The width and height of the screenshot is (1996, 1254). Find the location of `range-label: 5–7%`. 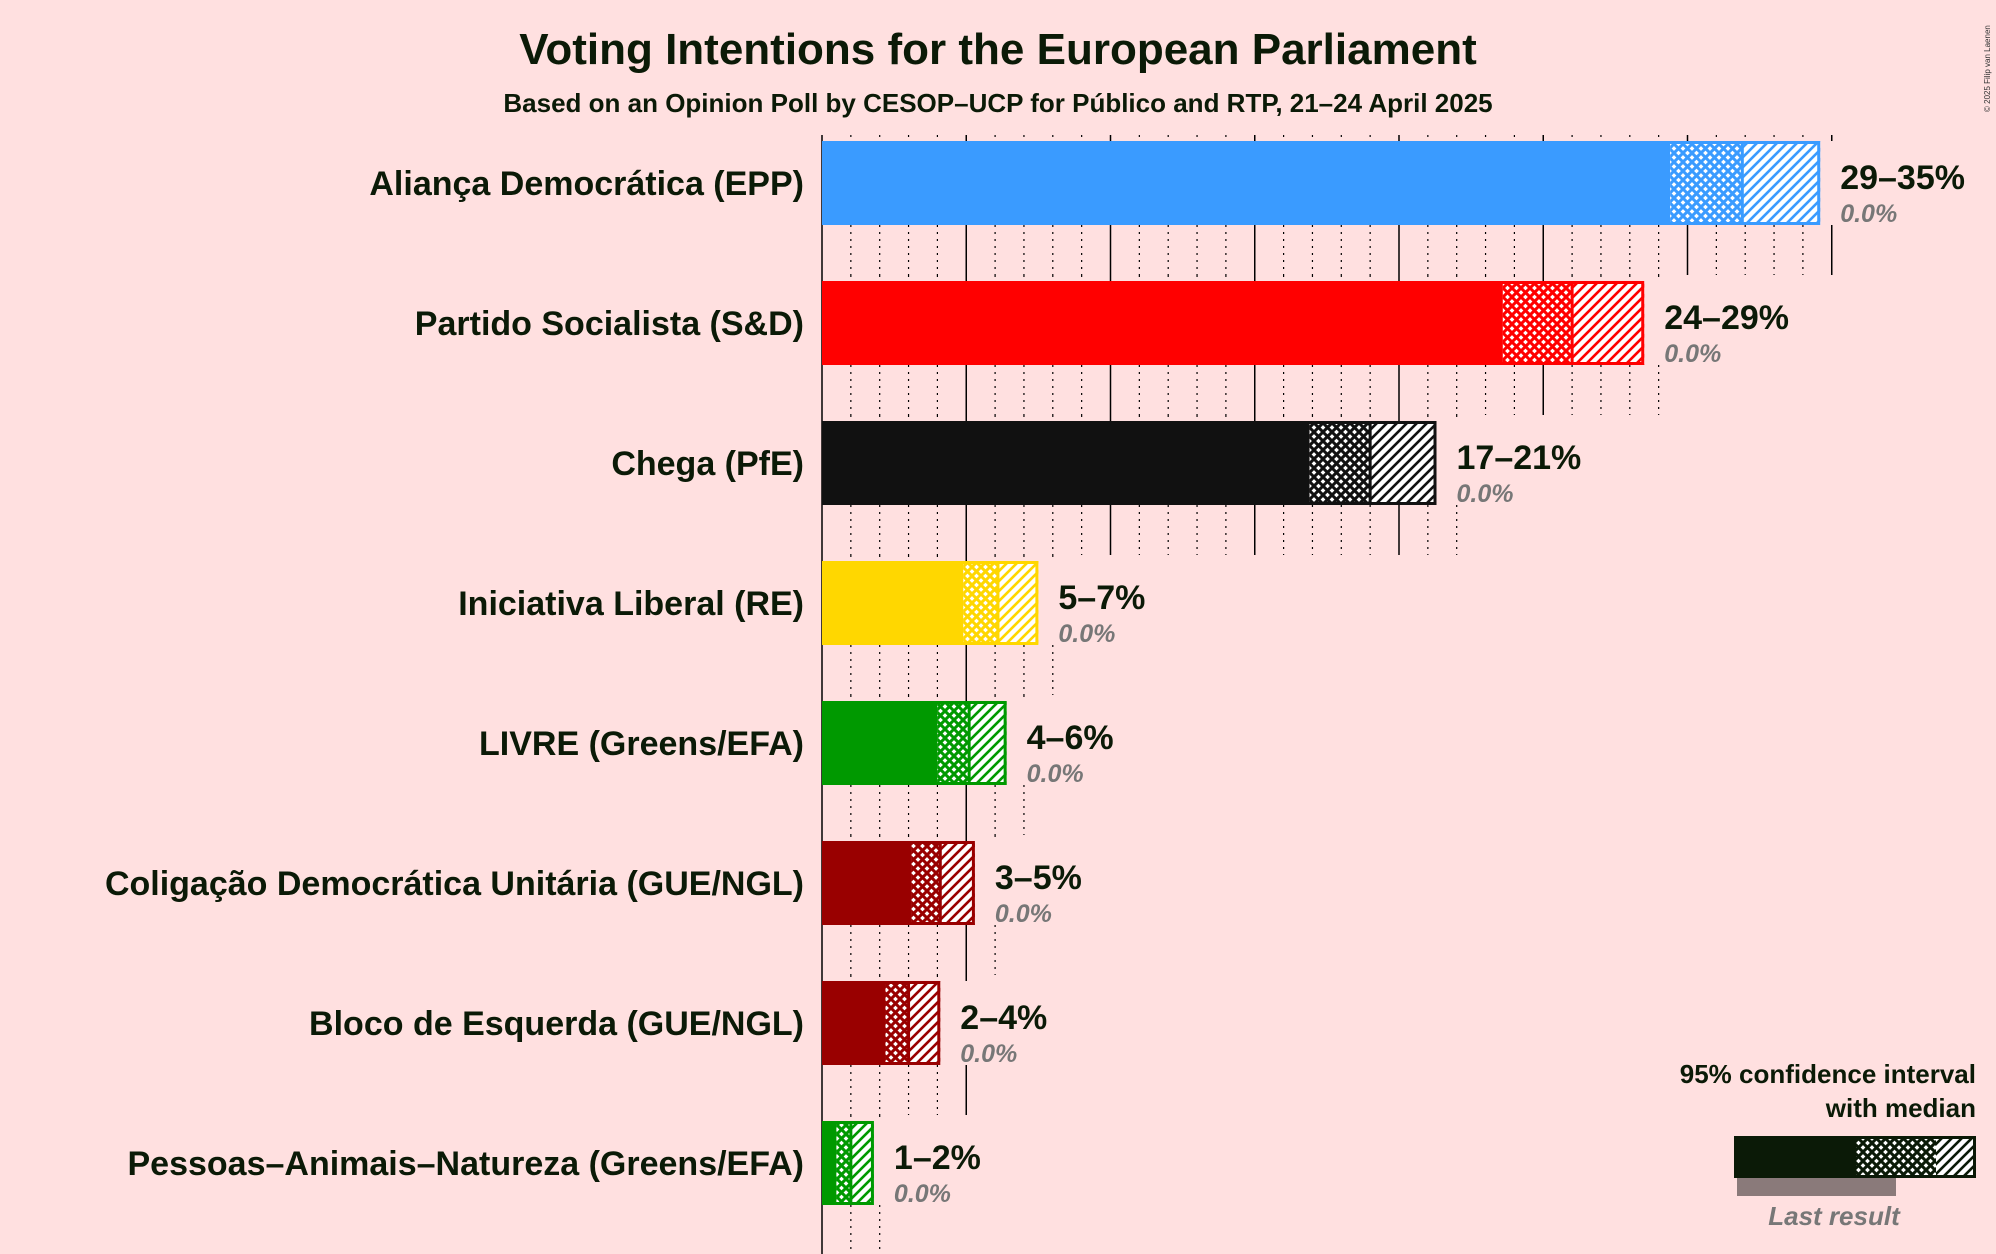

range-label: 5–7% is located at coordinates (1101, 598).